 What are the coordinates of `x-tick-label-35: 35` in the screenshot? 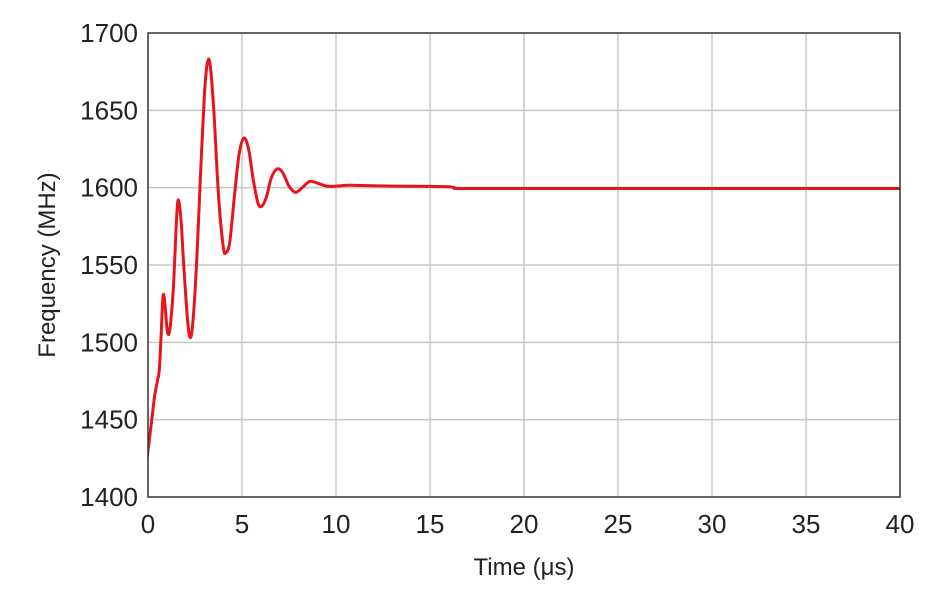 It's located at (806, 524).